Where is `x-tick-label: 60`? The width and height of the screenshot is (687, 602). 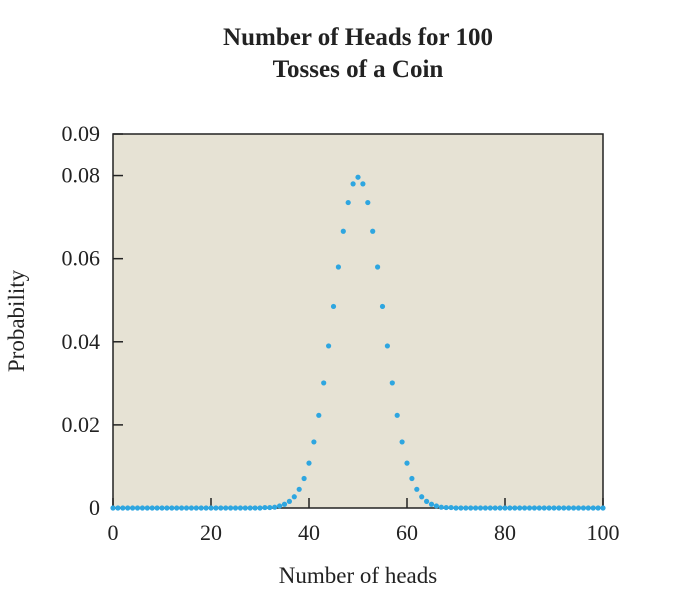 x-tick-label: 60 is located at coordinates (407, 532).